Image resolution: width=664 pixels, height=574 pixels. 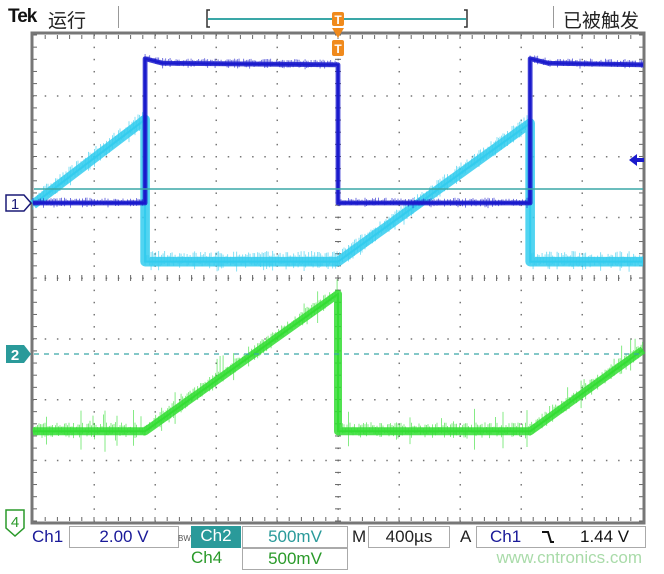 I want to click on svg-text: 4, so click(x=15, y=522).